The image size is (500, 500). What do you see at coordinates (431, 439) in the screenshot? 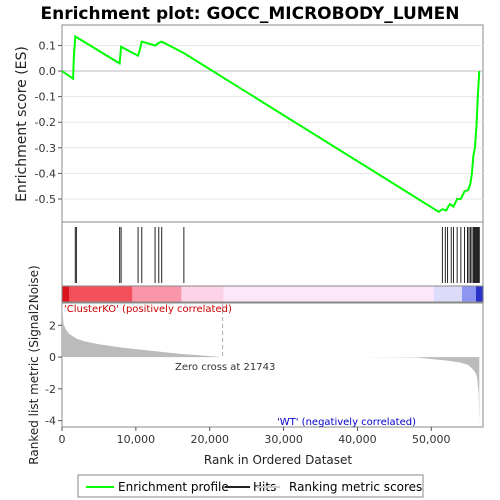
I see `x-tick-label: 50,000` at bounding box center [431, 439].